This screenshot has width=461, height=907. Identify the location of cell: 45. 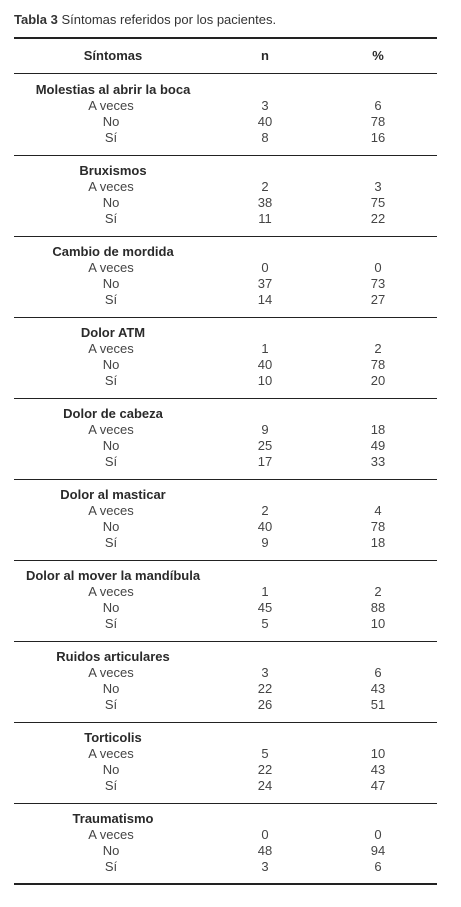
(265, 607).